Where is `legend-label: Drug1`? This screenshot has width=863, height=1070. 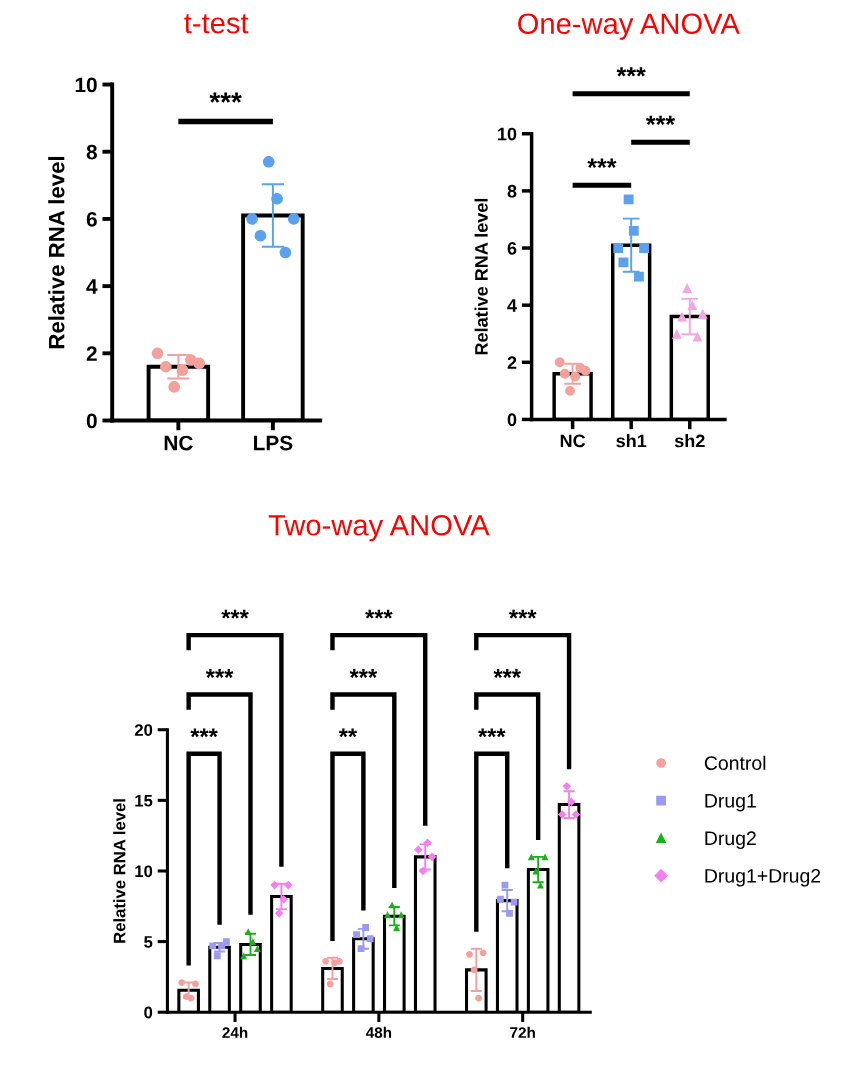
legend-label: Drug1 is located at coordinates (730, 803).